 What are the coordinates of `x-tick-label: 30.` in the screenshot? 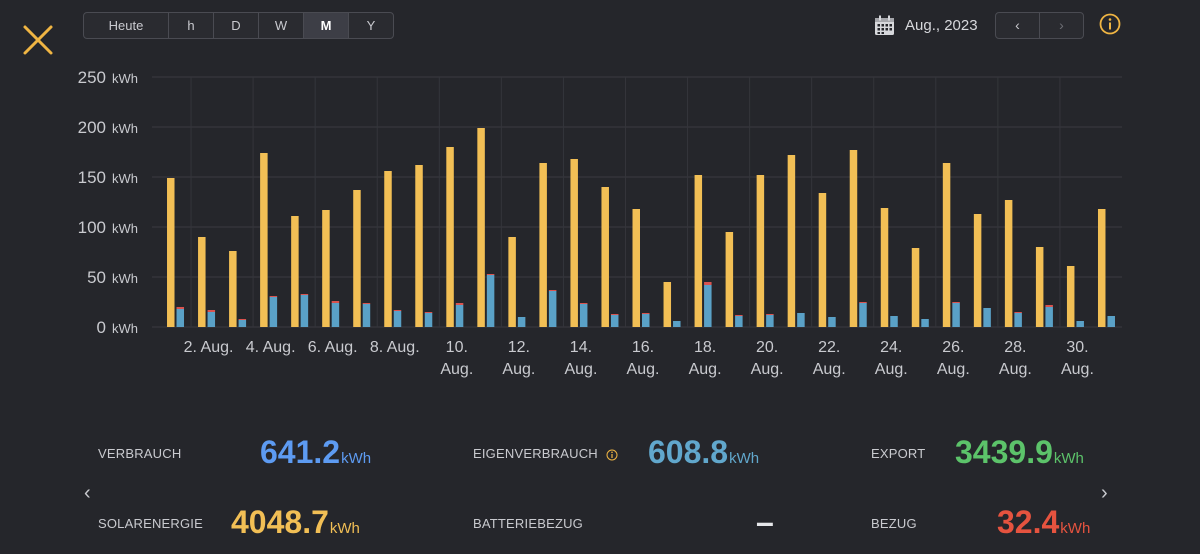 It's located at (1077, 347).